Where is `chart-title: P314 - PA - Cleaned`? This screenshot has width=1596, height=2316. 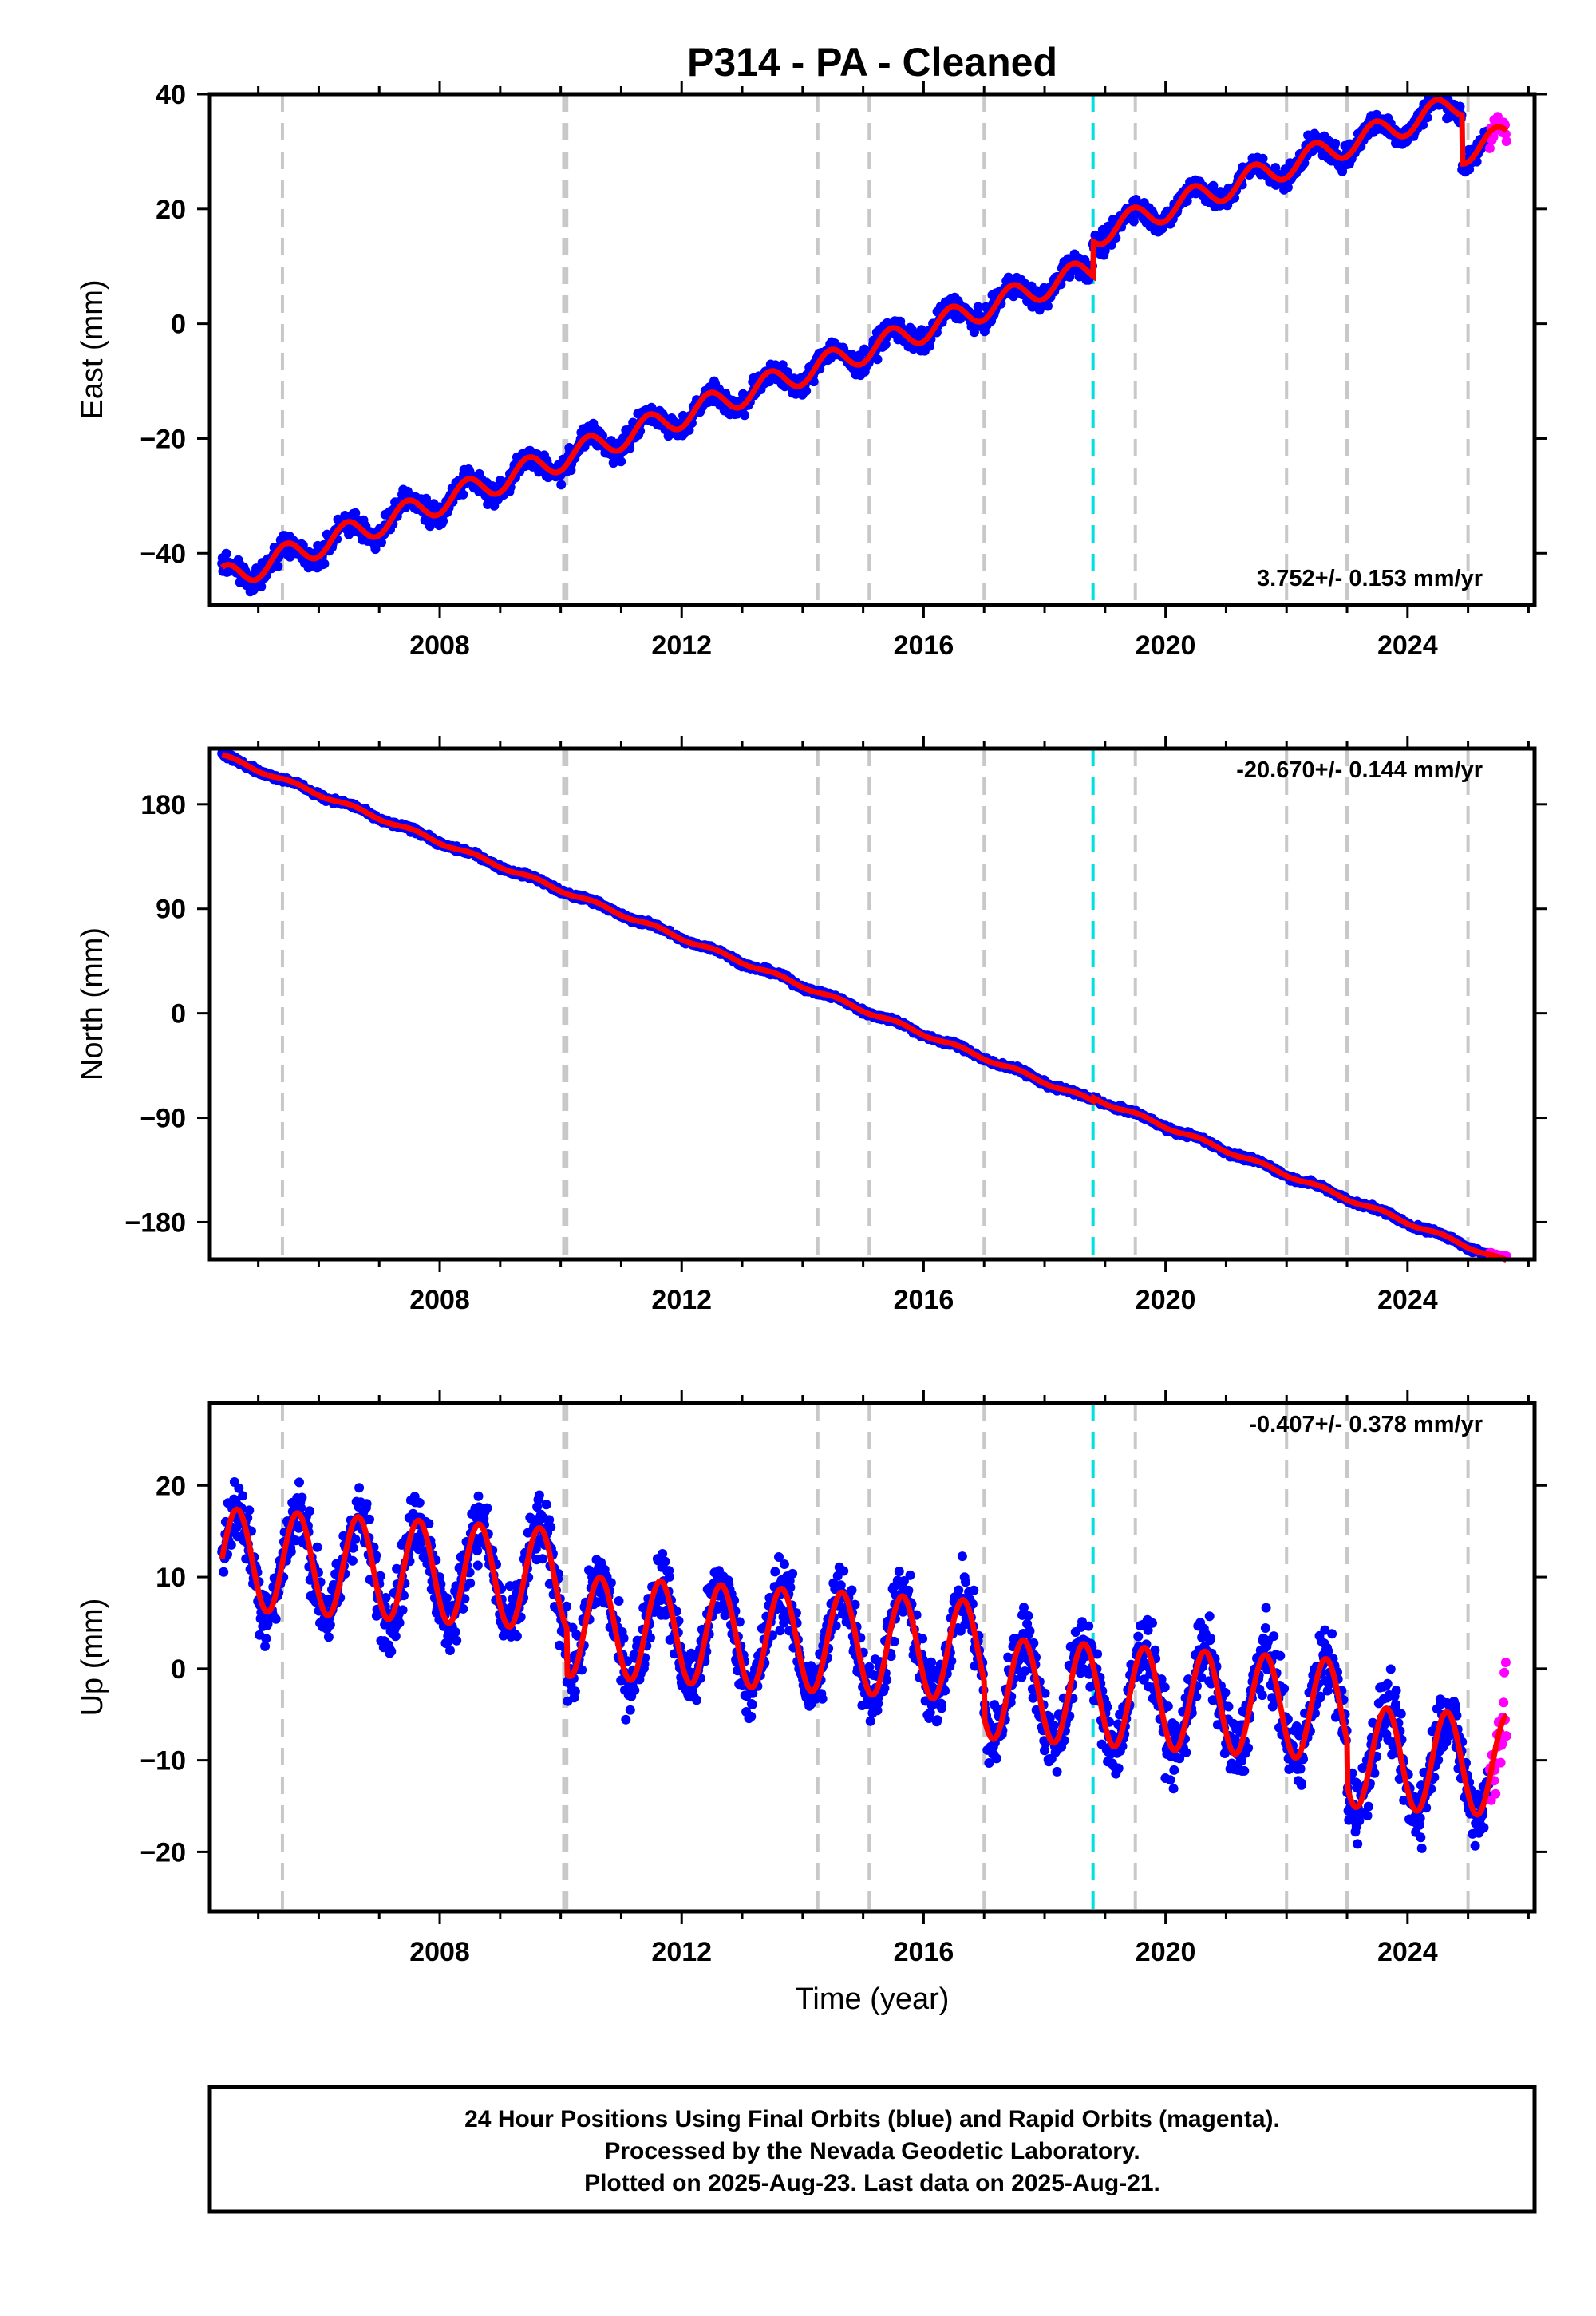
chart-title: P314 - PA - Cleaned is located at coordinates (872, 62).